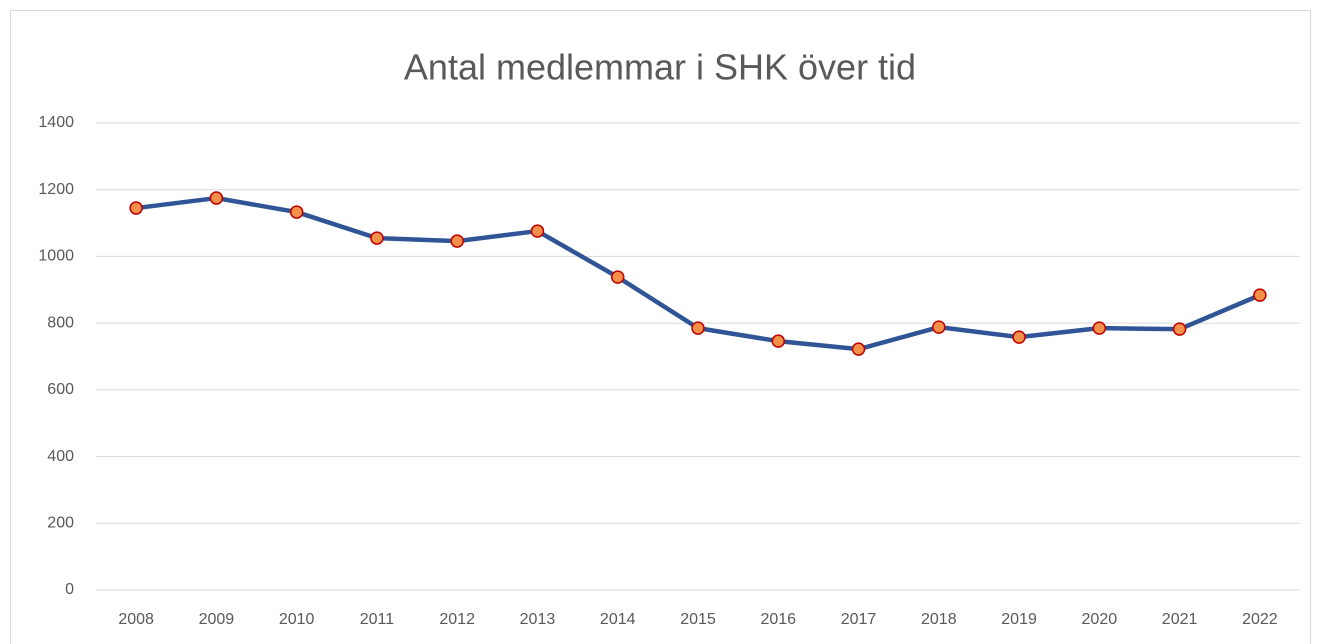  I want to click on x-tick-label: 2020, so click(1100, 619).